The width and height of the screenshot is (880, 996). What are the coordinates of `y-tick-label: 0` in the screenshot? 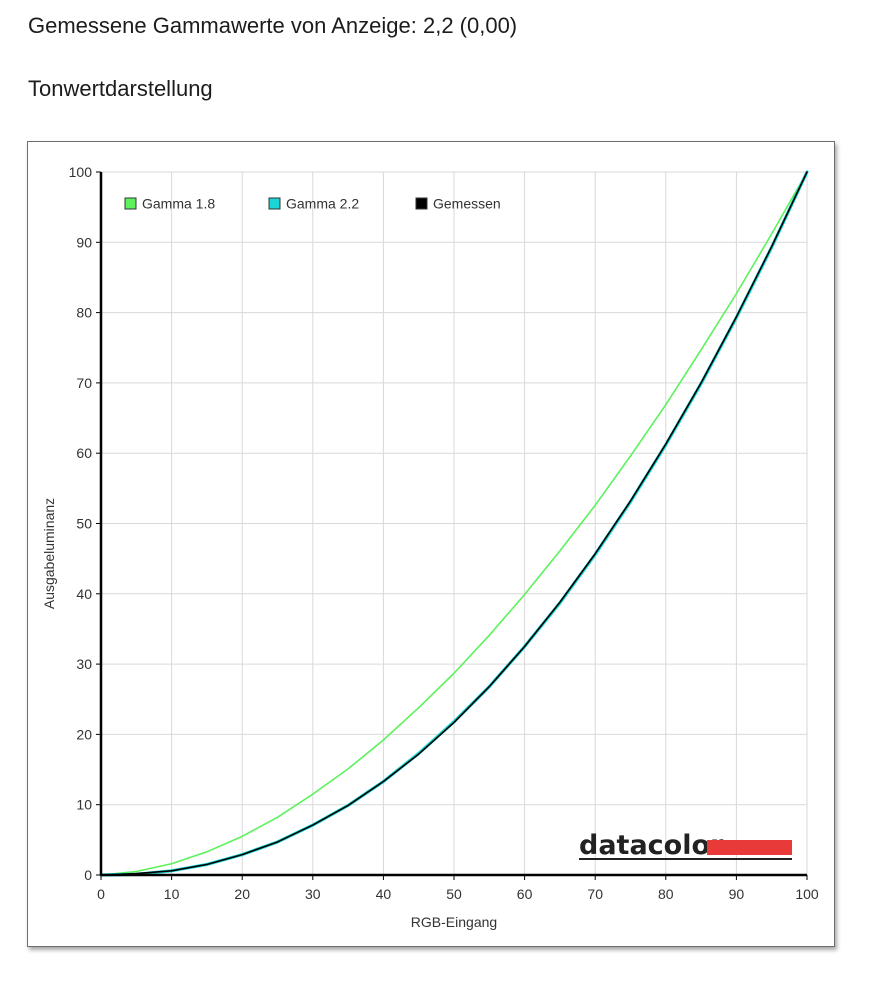 It's located at (88, 875).